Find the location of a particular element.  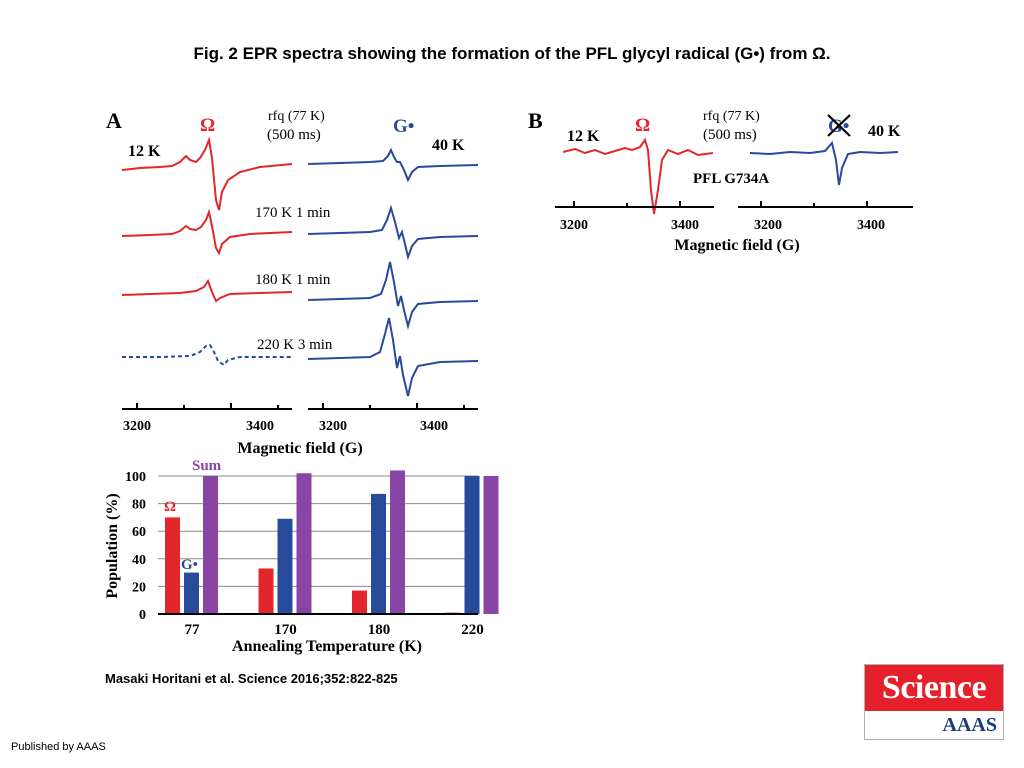

panel-b-tick-3200-right: 3200 is located at coordinates (768, 225).